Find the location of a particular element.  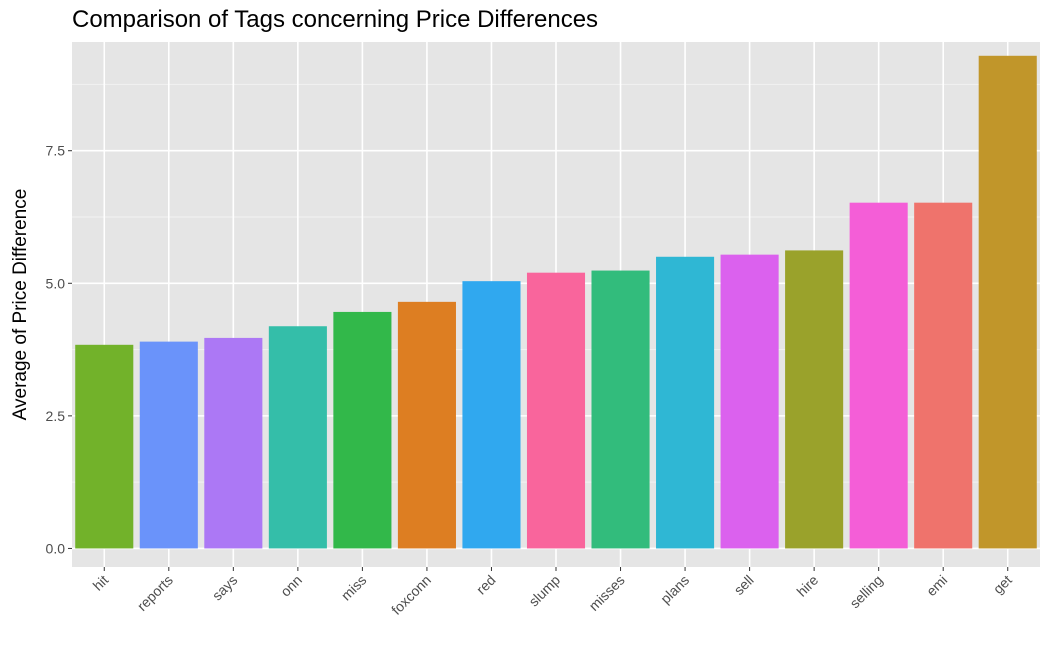

x-tick-label: onn is located at coordinates (291, 586).